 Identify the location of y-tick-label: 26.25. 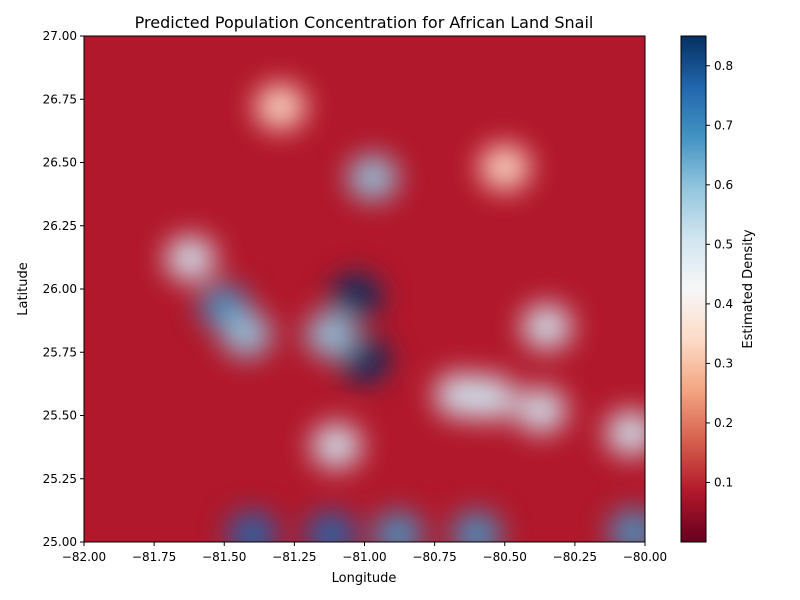
(60, 226).